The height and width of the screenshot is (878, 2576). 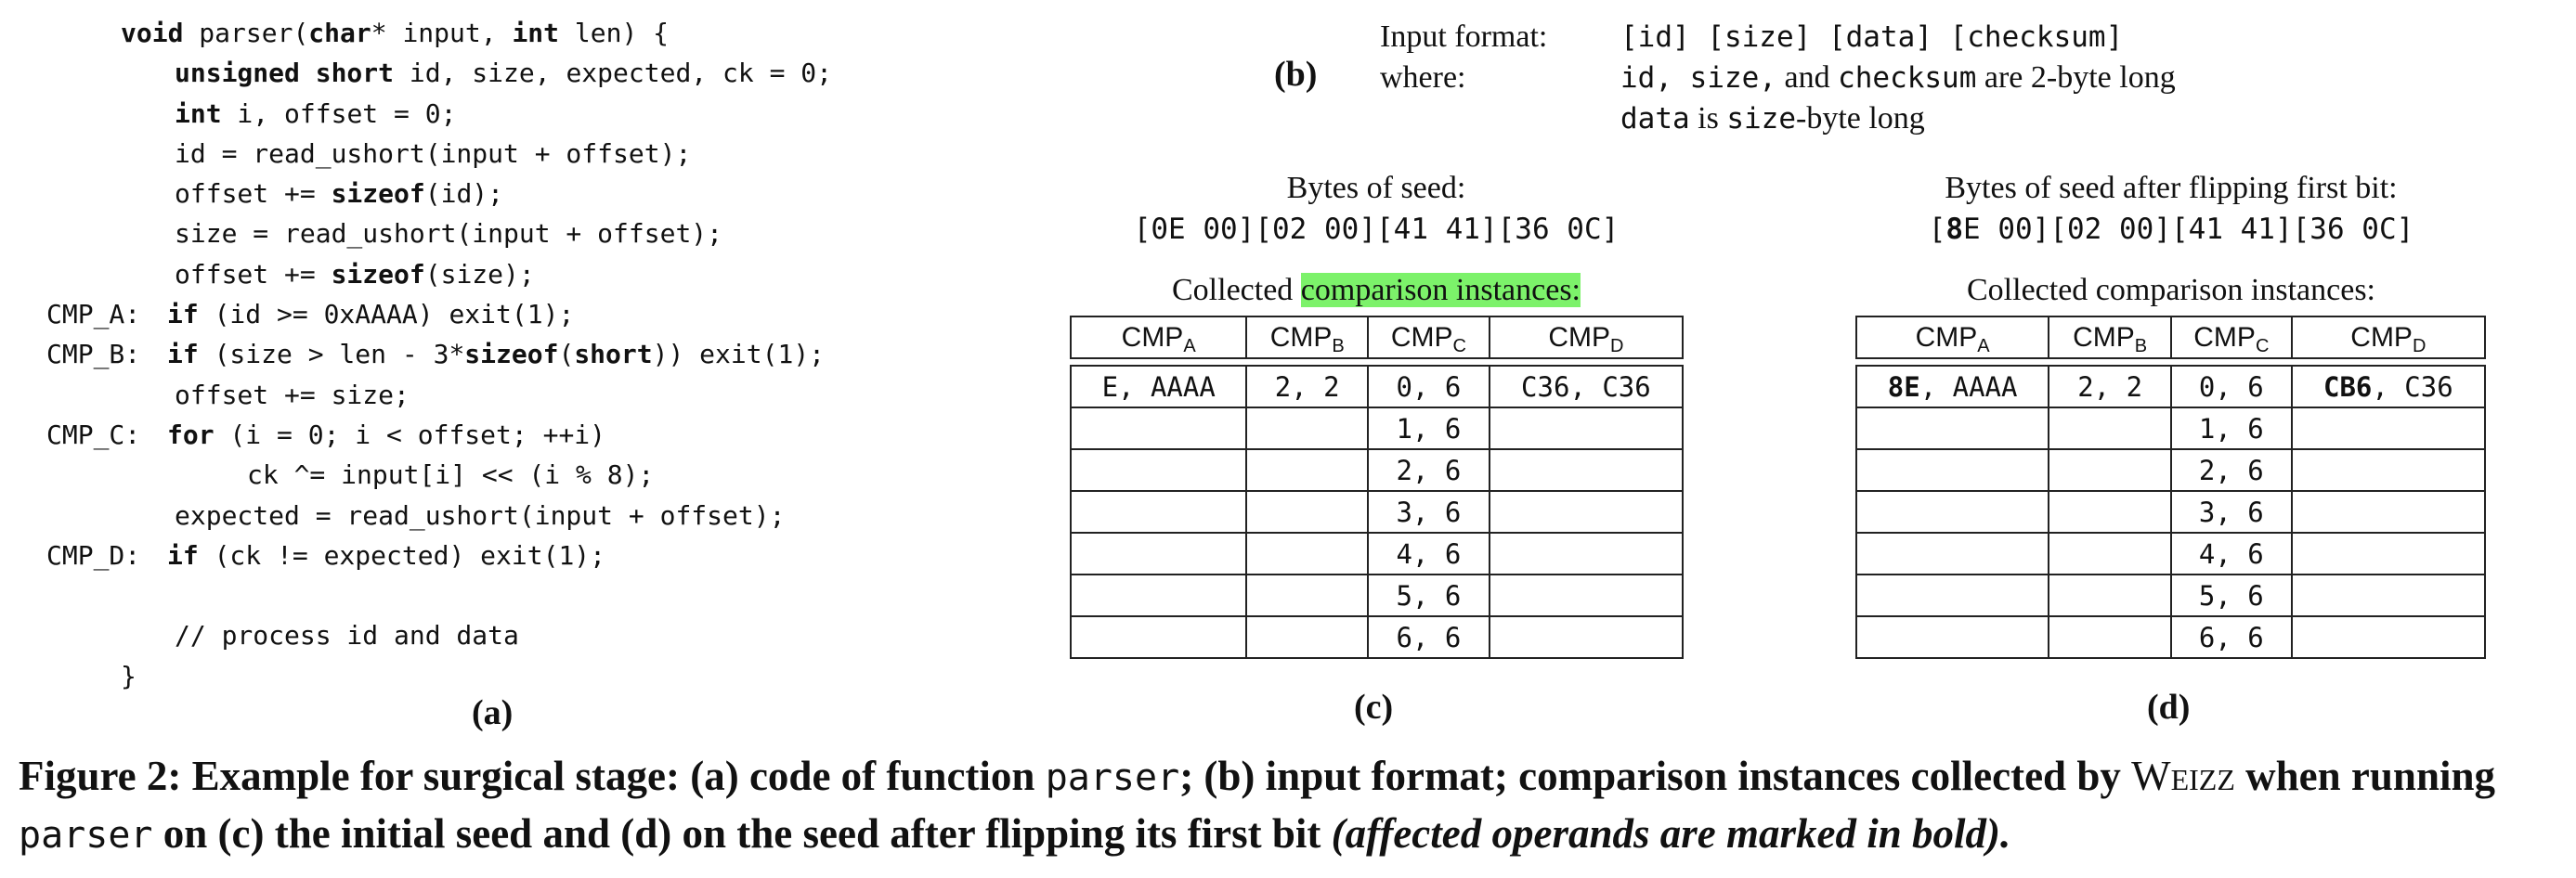 What do you see at coordinates (339, 193) in the screenshot?
I see `code-text: offset += sizeof(id);` at bounding box center [339, 193].